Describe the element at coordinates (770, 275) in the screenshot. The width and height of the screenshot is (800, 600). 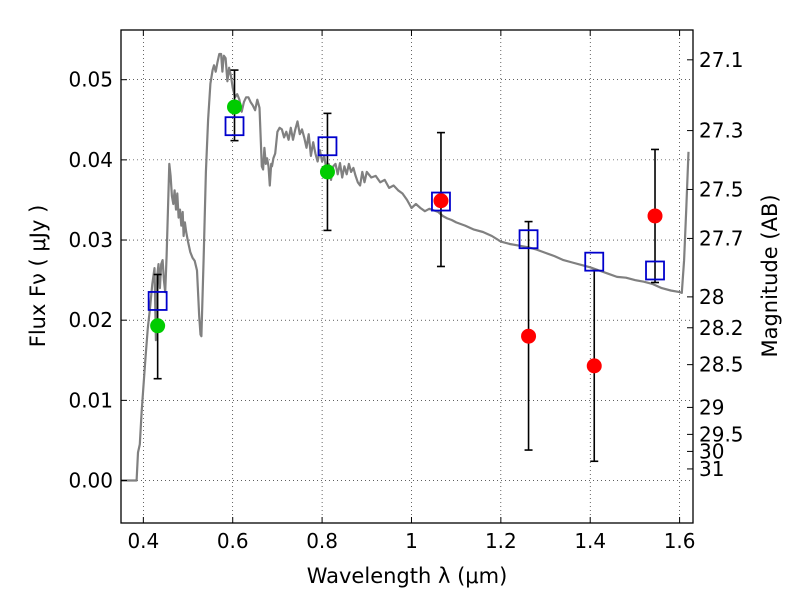
I see `y-axis-right-label: Magnitude (AB)` at that location.